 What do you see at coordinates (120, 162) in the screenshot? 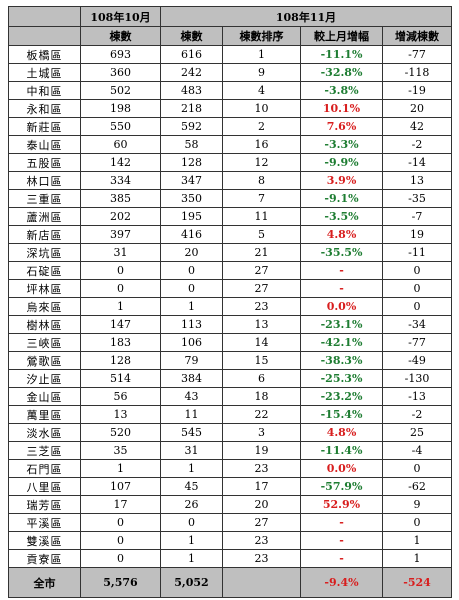
I see `oct-count: 142` at bounding box center [120, 162].